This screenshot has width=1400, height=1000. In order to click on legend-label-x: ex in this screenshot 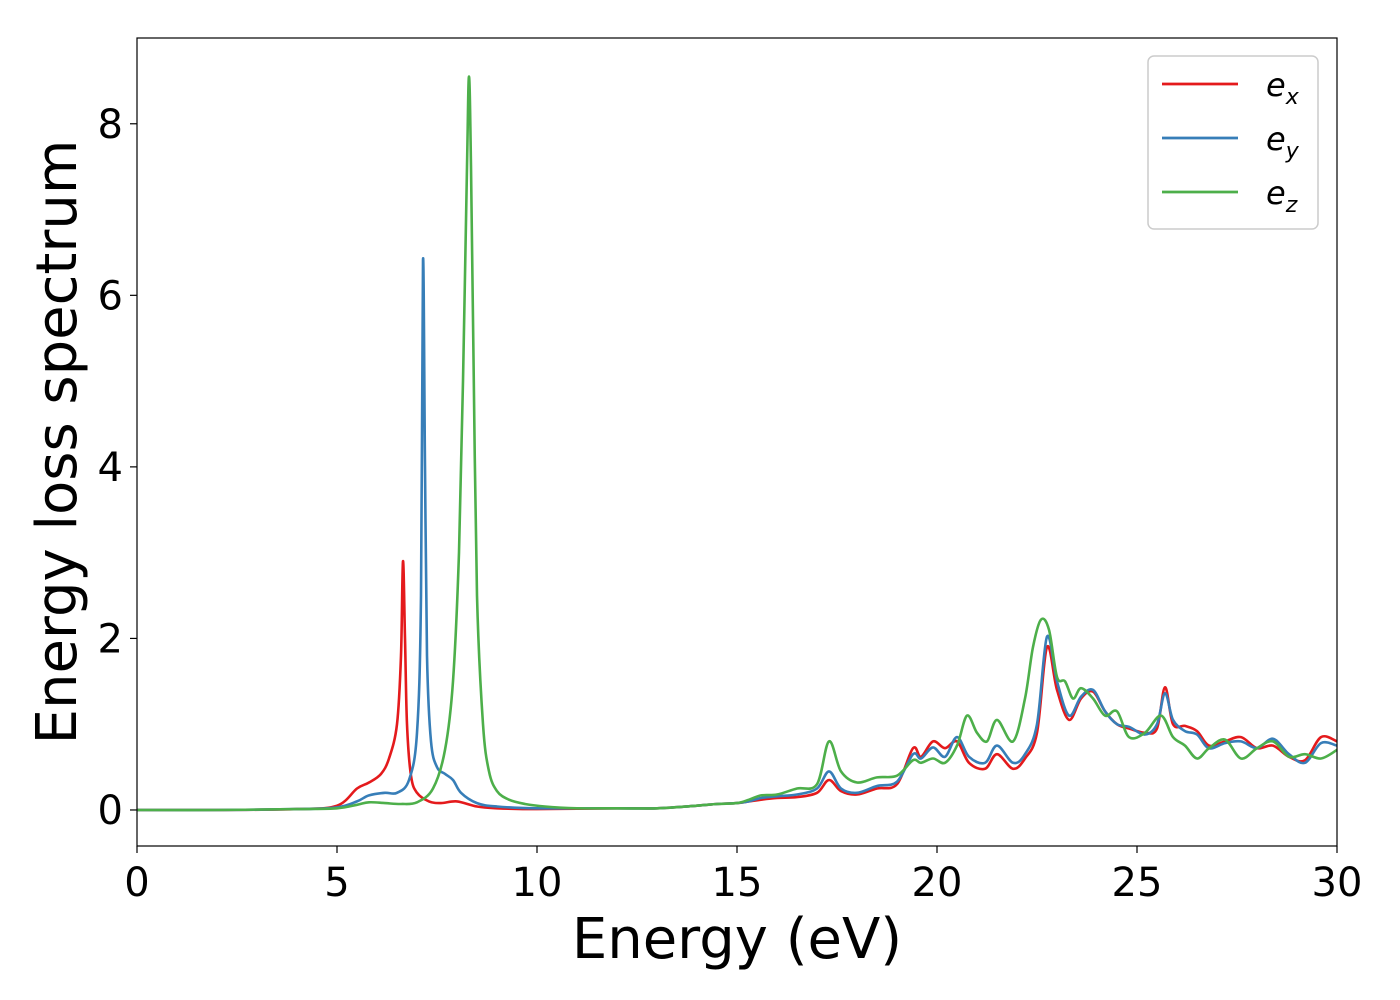, I will do `click(1283, 88)`.